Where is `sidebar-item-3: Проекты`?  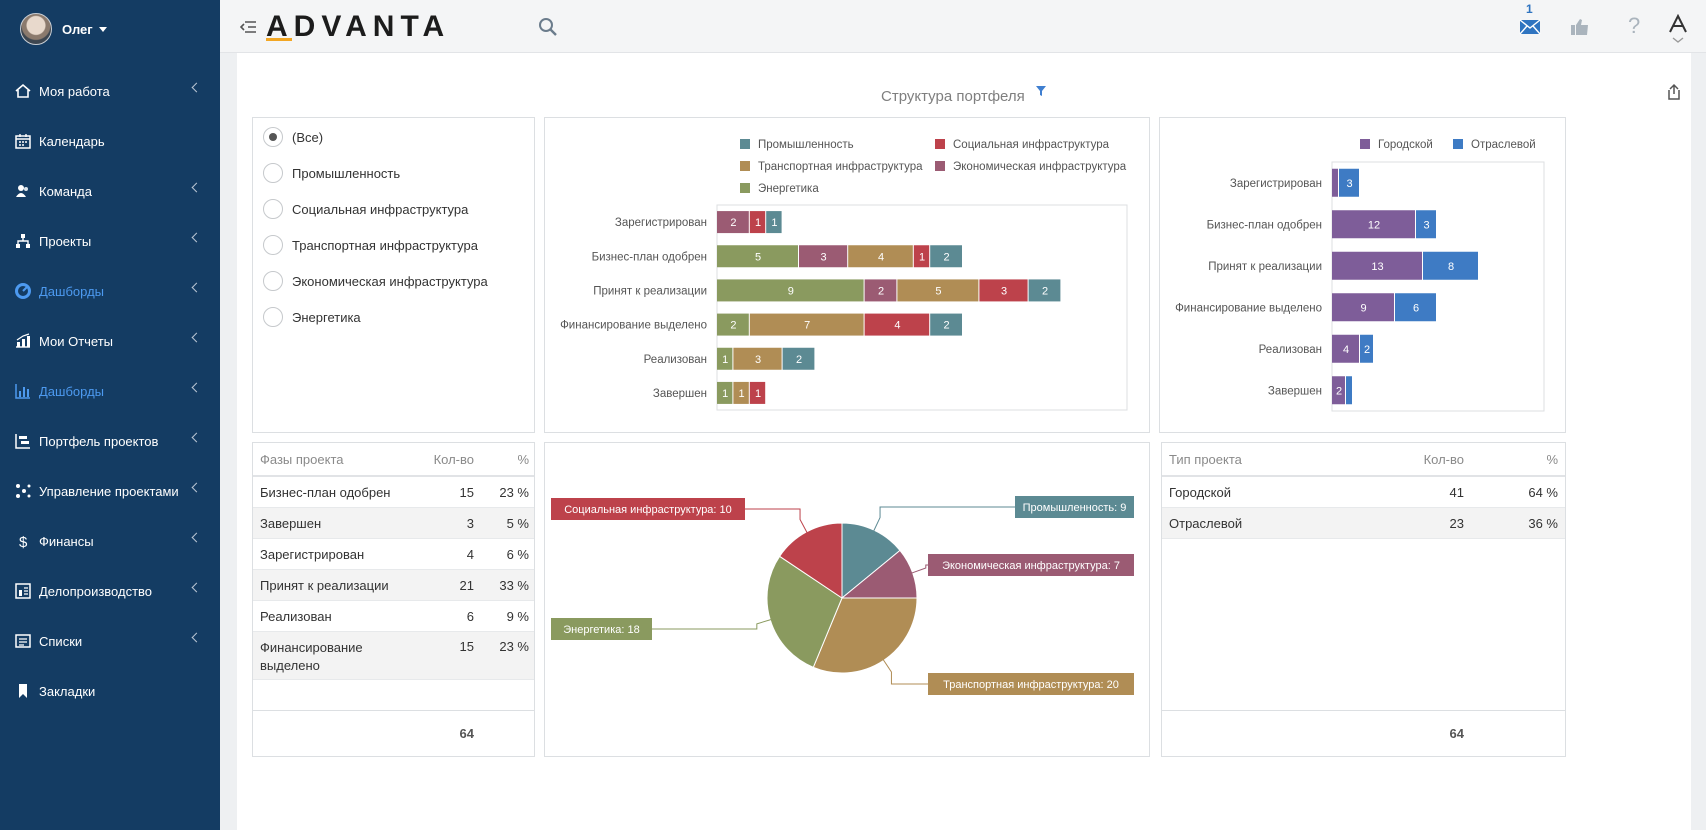 sidebar-item-3: Проекты is located at coordinates (110, 241).